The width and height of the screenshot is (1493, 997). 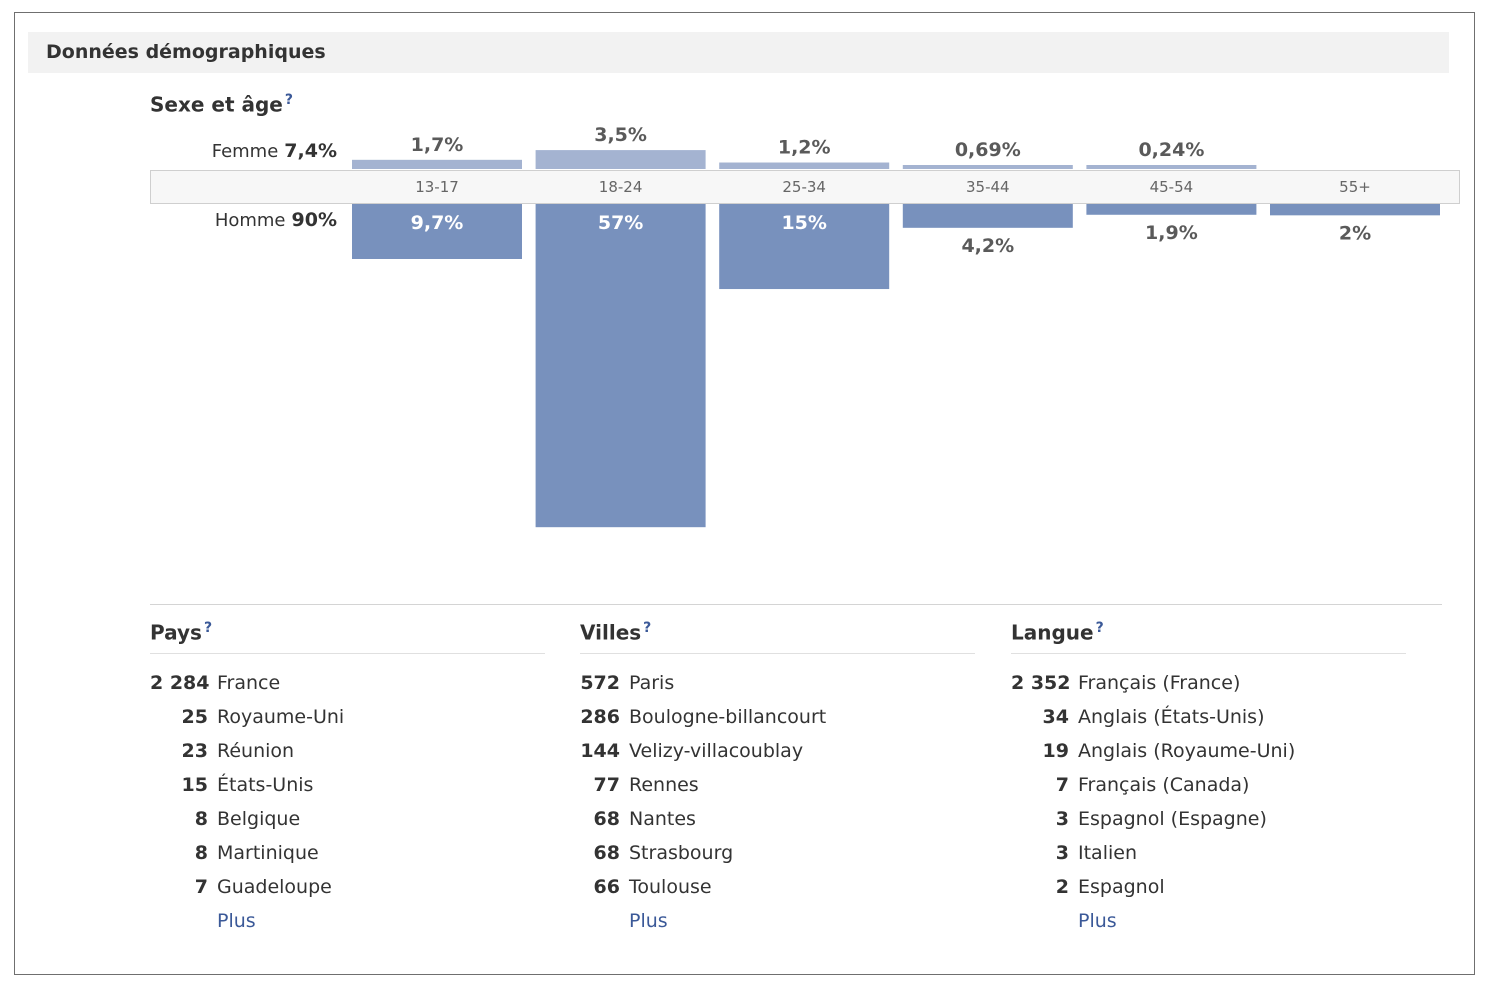 What do you see at coordinates (1208, 637) in the screenshot?
I see `languages-title: Langue?` at bounding box center [1208, 637].